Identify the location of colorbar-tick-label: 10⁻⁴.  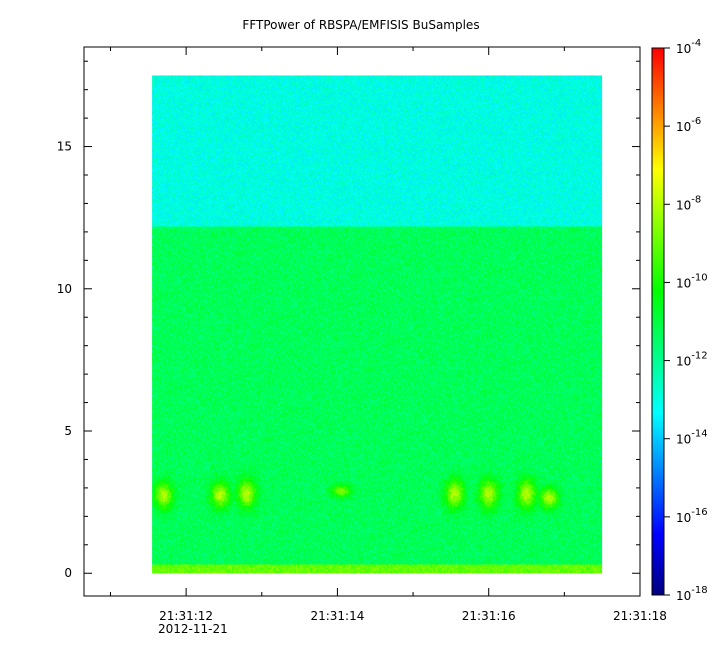
(688, 47).